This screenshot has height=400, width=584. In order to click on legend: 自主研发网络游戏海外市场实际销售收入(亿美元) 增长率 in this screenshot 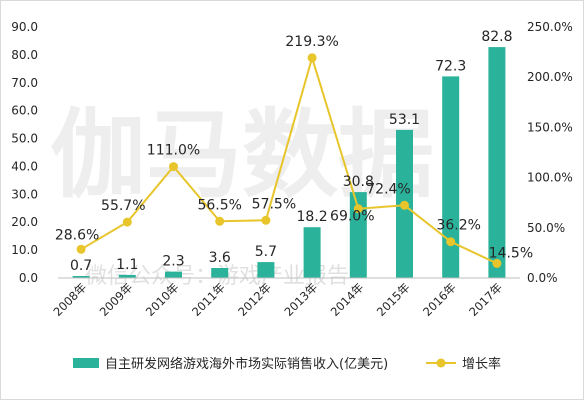, I will do `click(287, 364)`.